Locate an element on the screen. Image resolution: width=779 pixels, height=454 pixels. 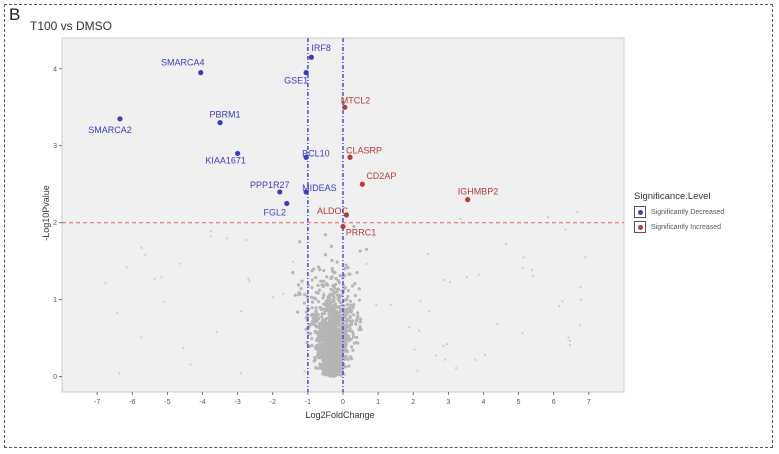
x-tick-label: 4 is located at coordinates (484, 402).